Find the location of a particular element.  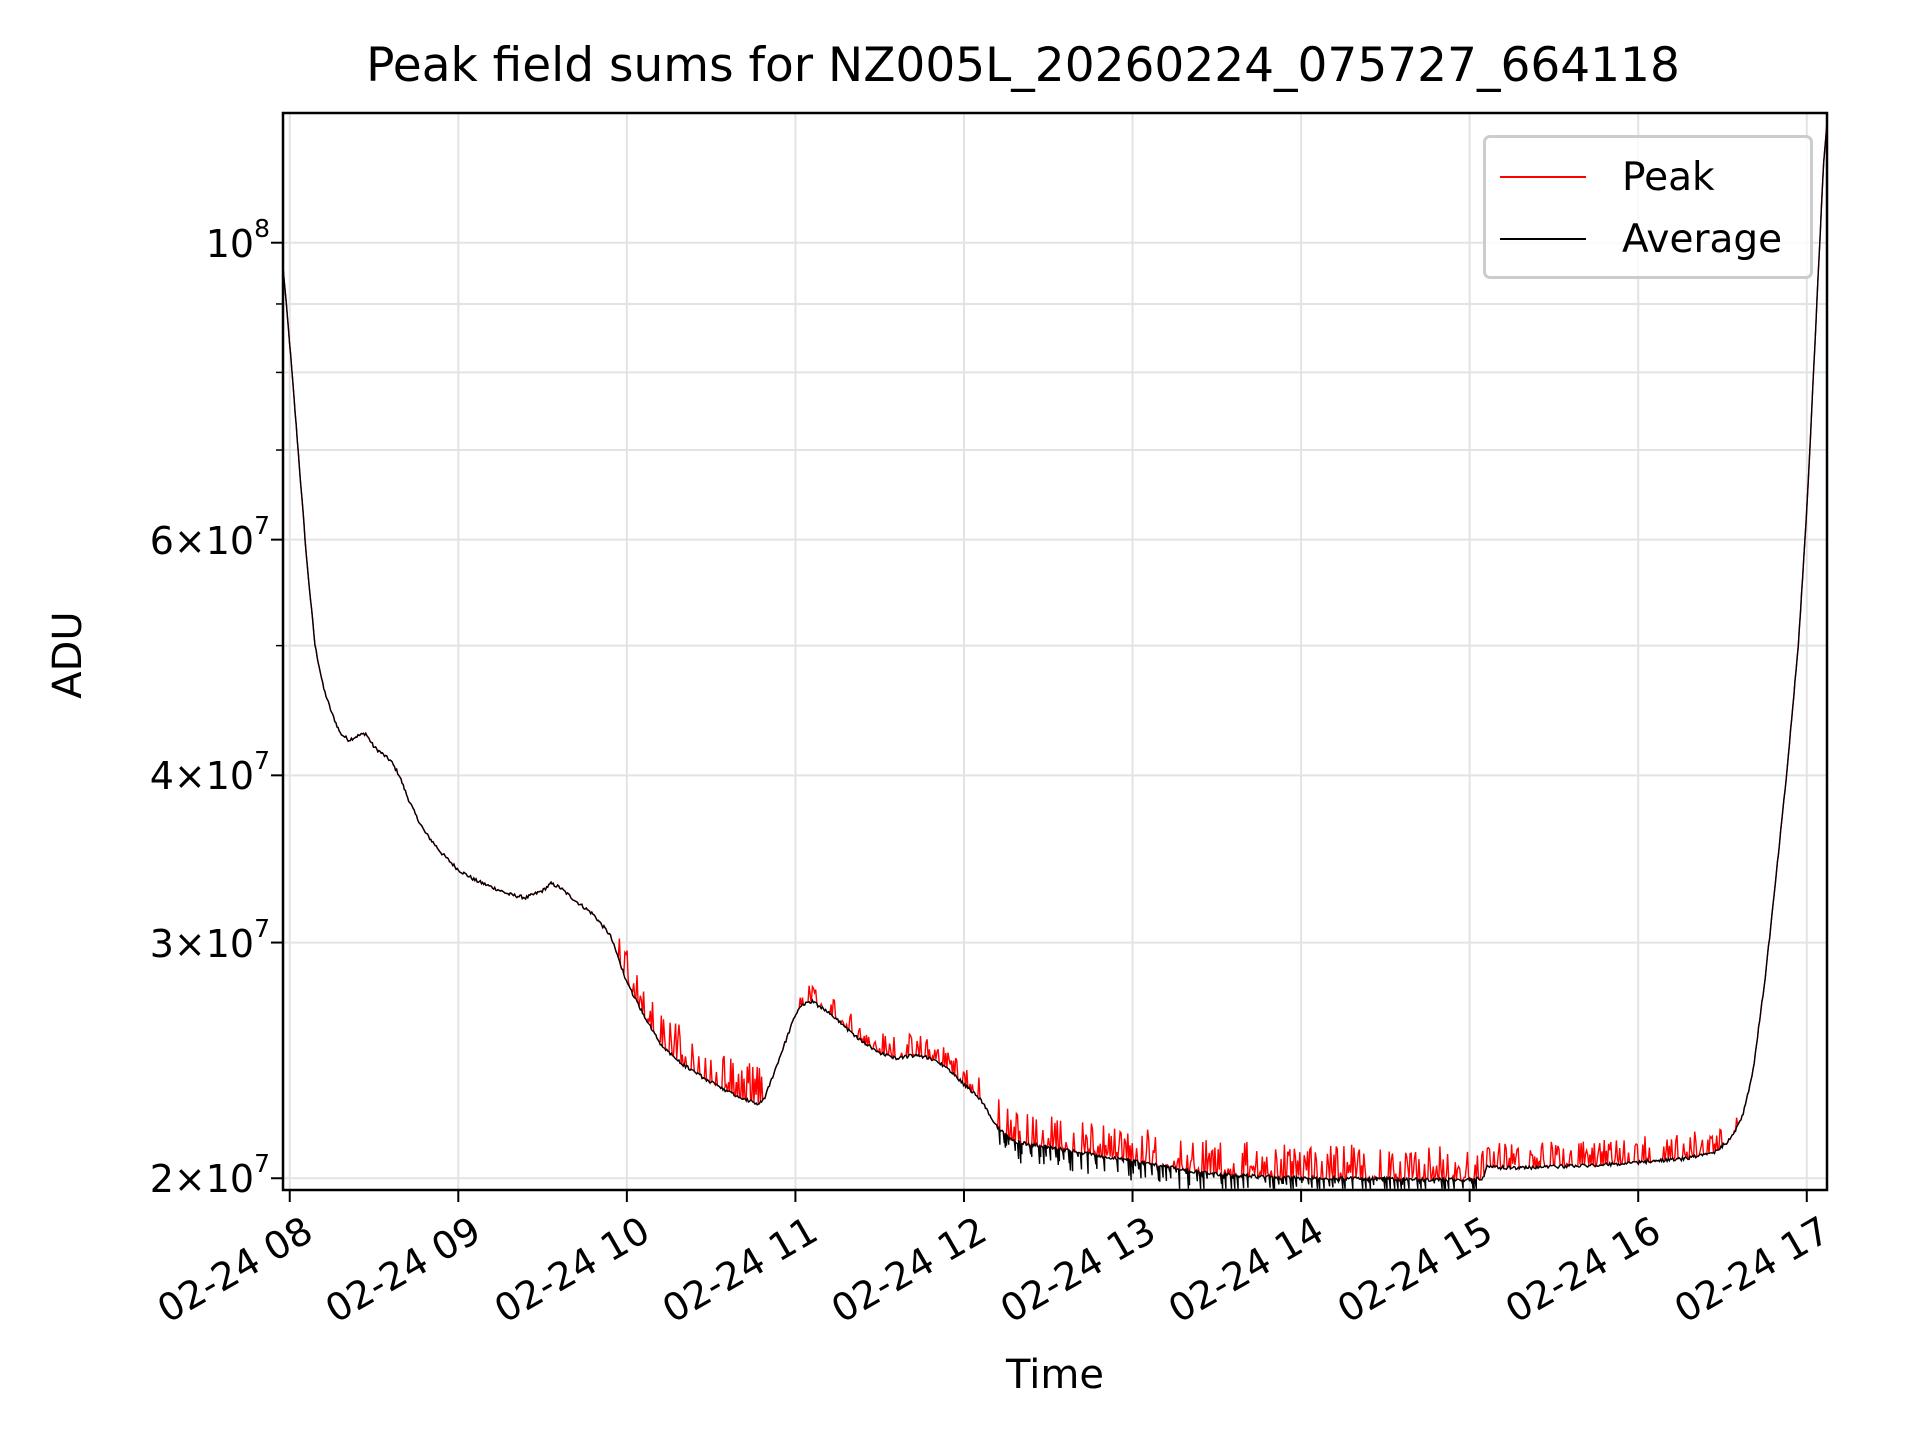

legend-label-peak: Peak is located at coordinates (1668, 177).